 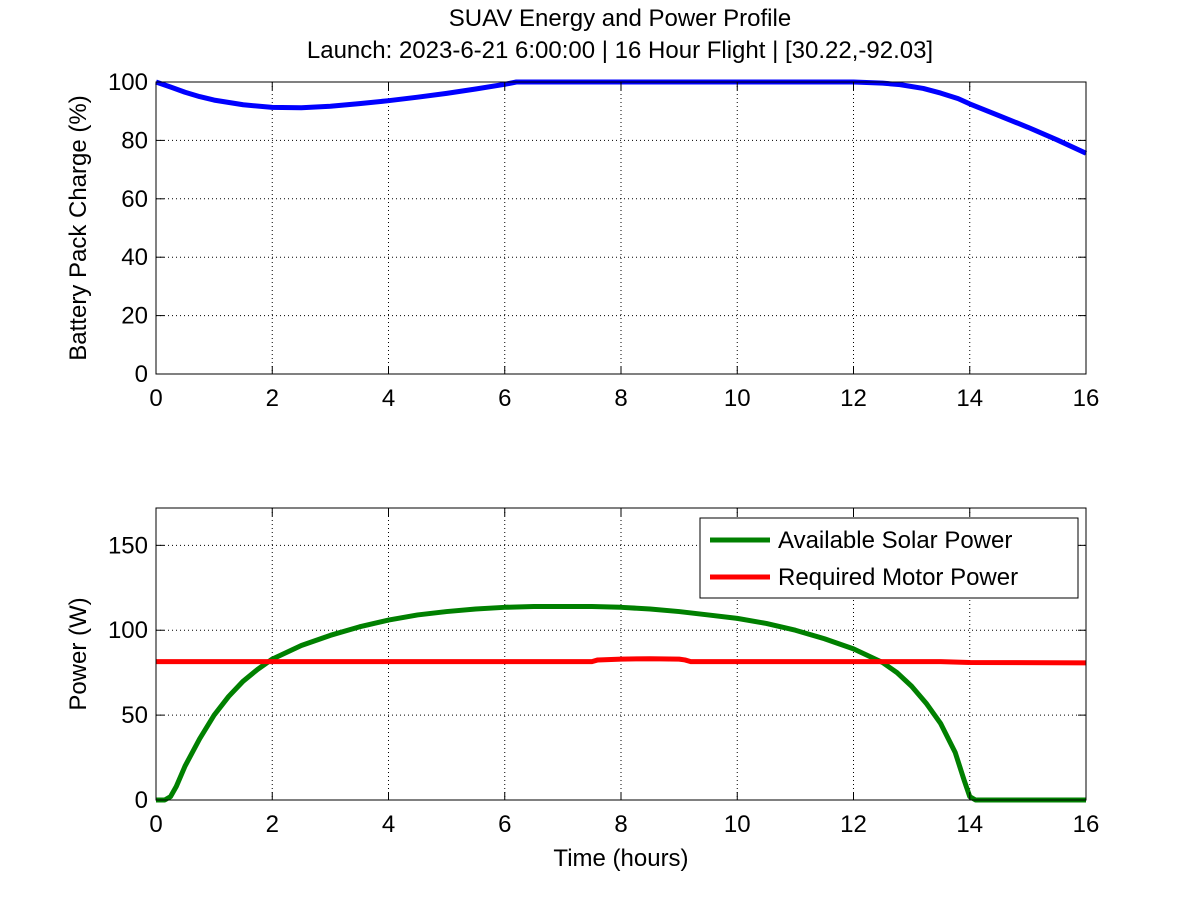 I want to click on y-axis-label: Battery Pack Charge (%), so click(x=78, y=227).